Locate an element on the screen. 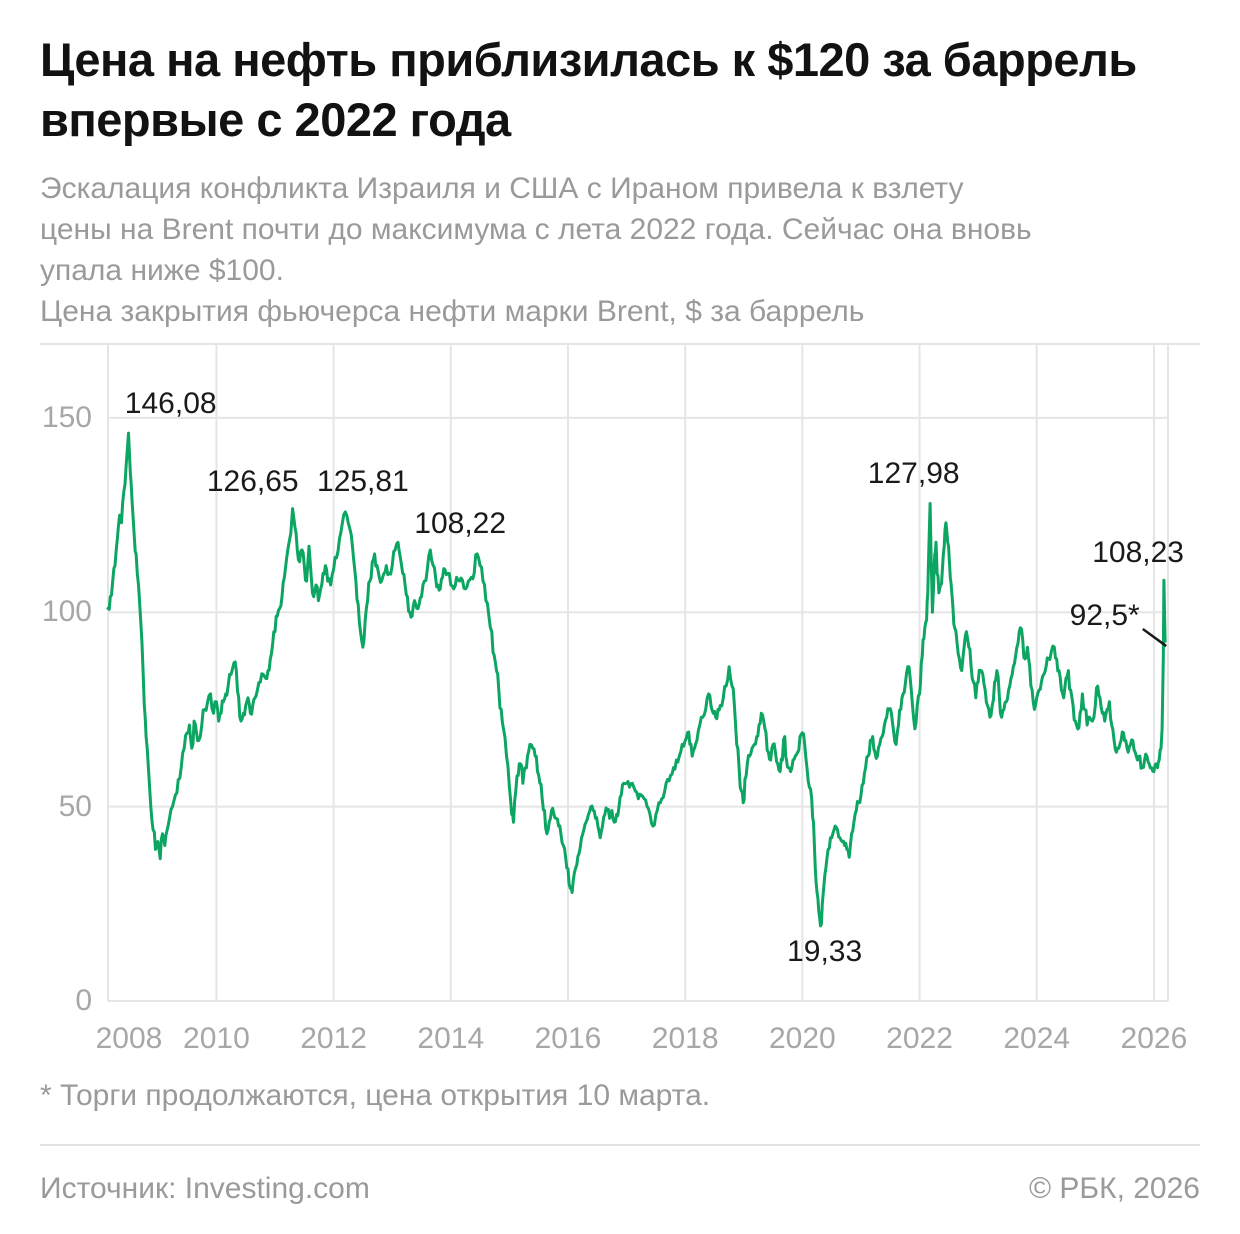 The width and height of the screenshot is (1240, 1234). x-axis-tick-label: 2018 is located at coordinates (685, 1038).